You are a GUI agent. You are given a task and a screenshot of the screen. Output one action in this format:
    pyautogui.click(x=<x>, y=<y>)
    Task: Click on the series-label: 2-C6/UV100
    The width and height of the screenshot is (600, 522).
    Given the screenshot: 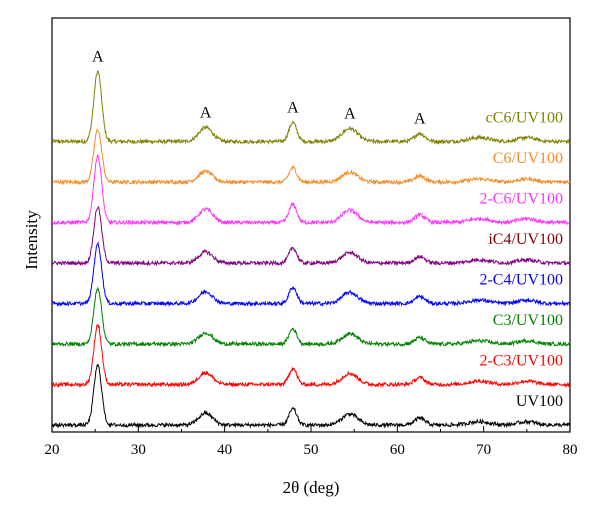 What is the action you would take?
    pyautogui.click(x=521, y=199)
    